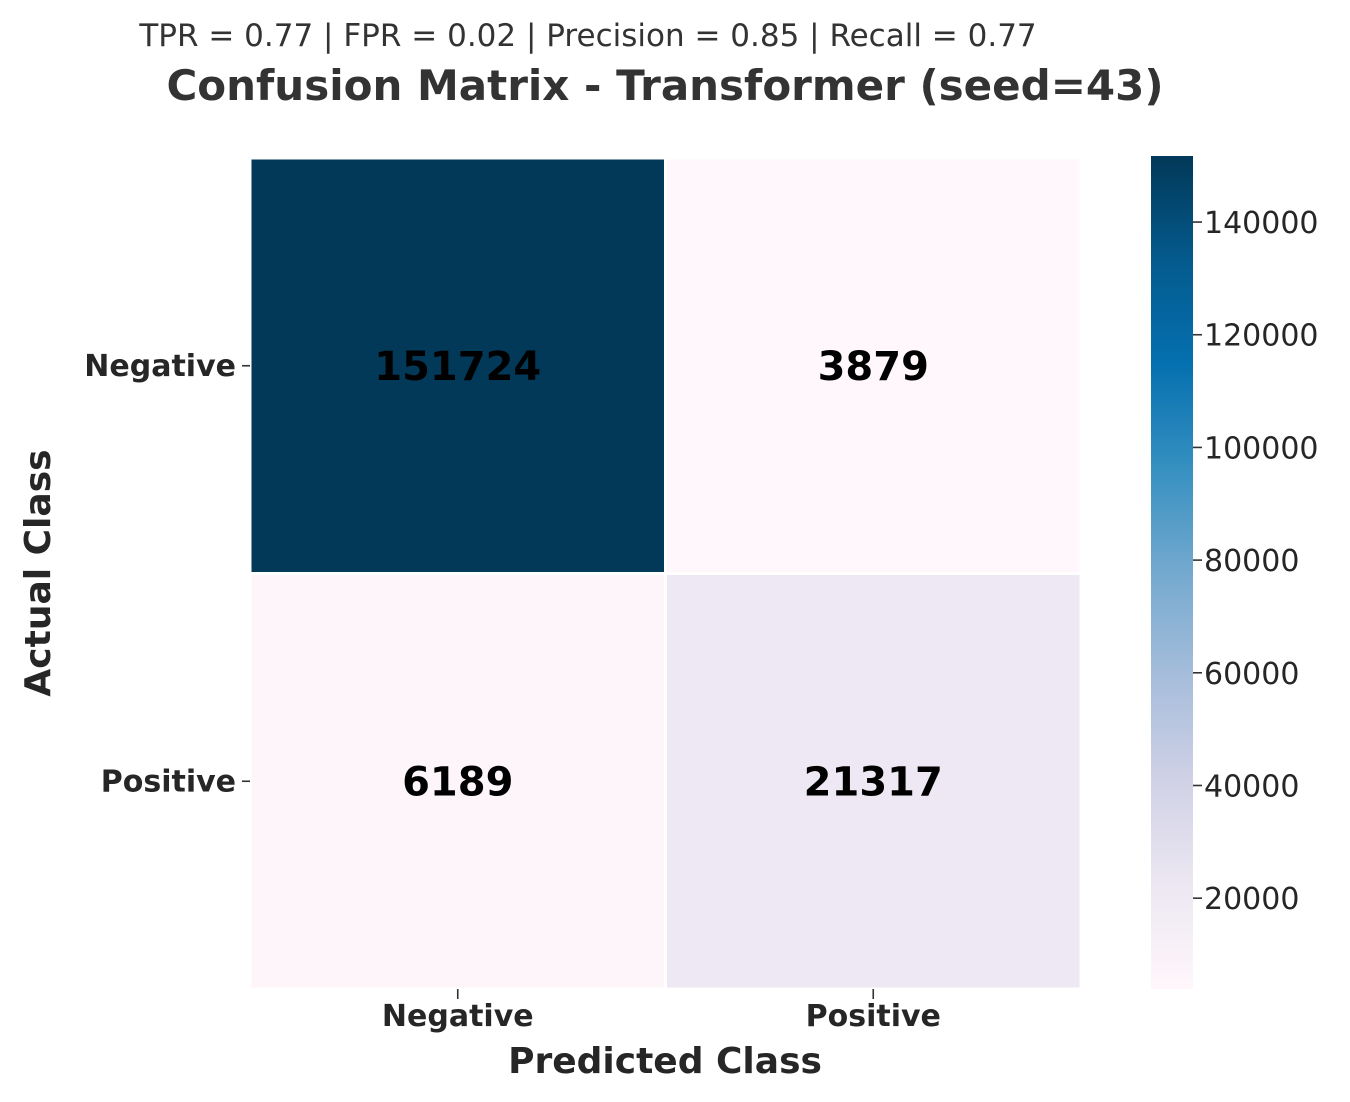 The width and height of the screenshot is (1350, 1102). I want to click on cell-value-label: 151724, so click(457, 367).